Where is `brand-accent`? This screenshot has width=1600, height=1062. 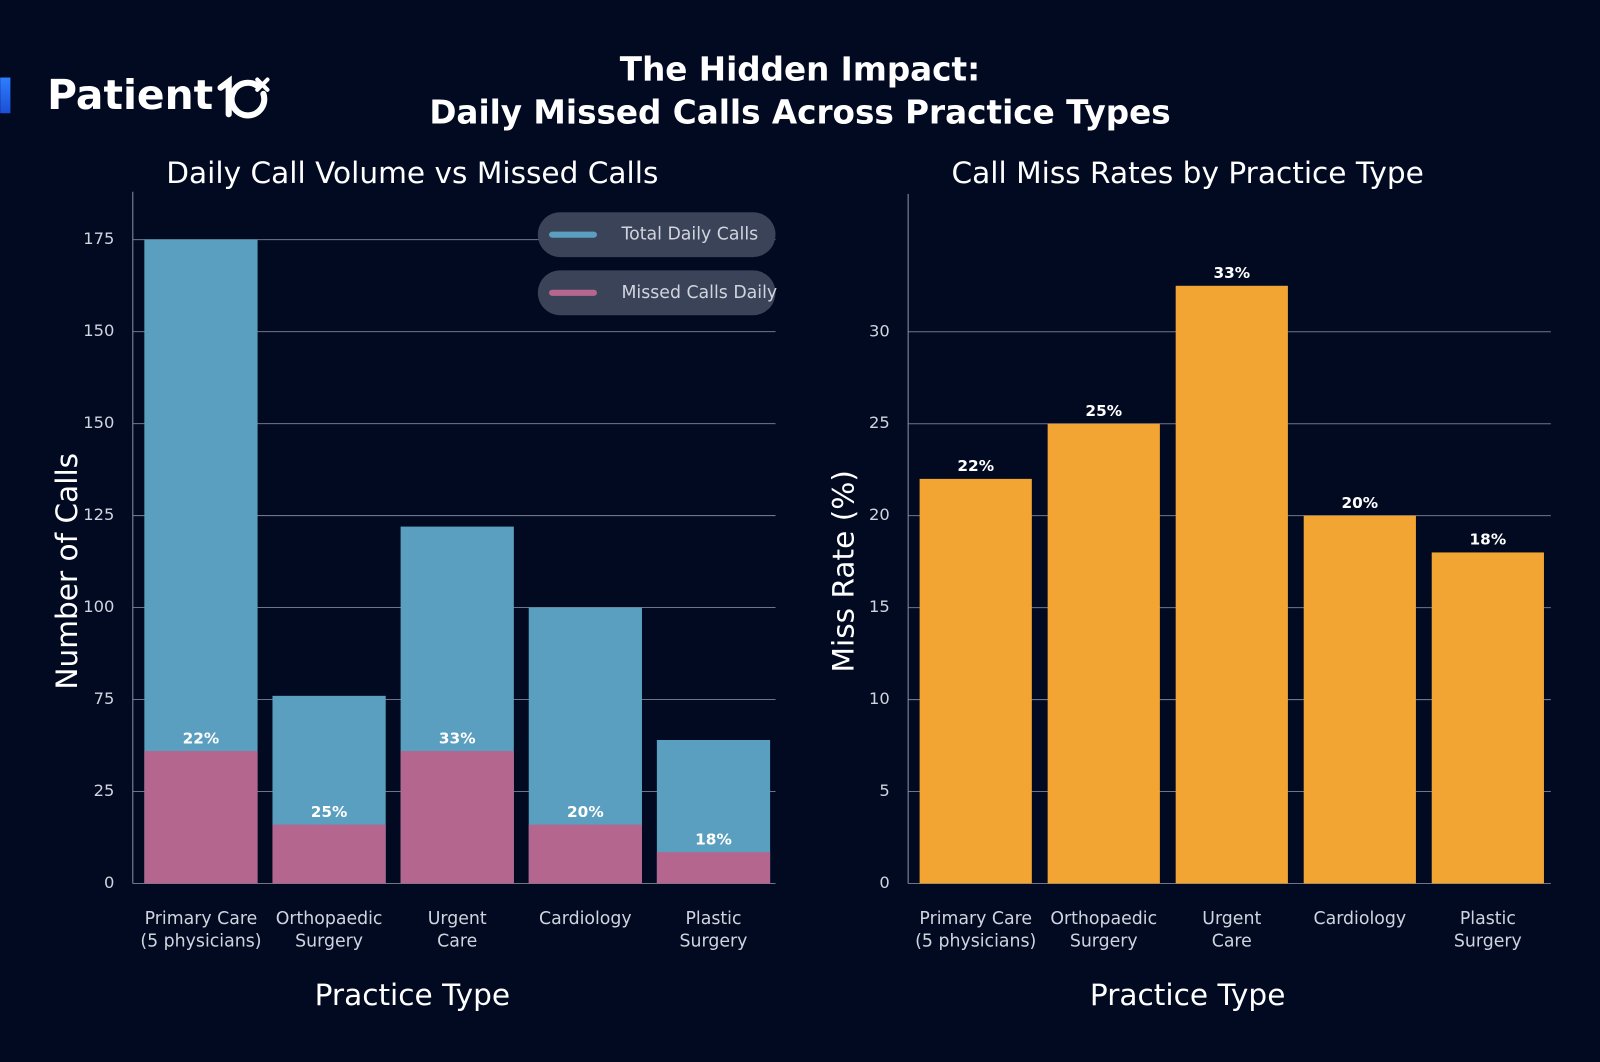
brand-accent is located at coordinates (5, 95).